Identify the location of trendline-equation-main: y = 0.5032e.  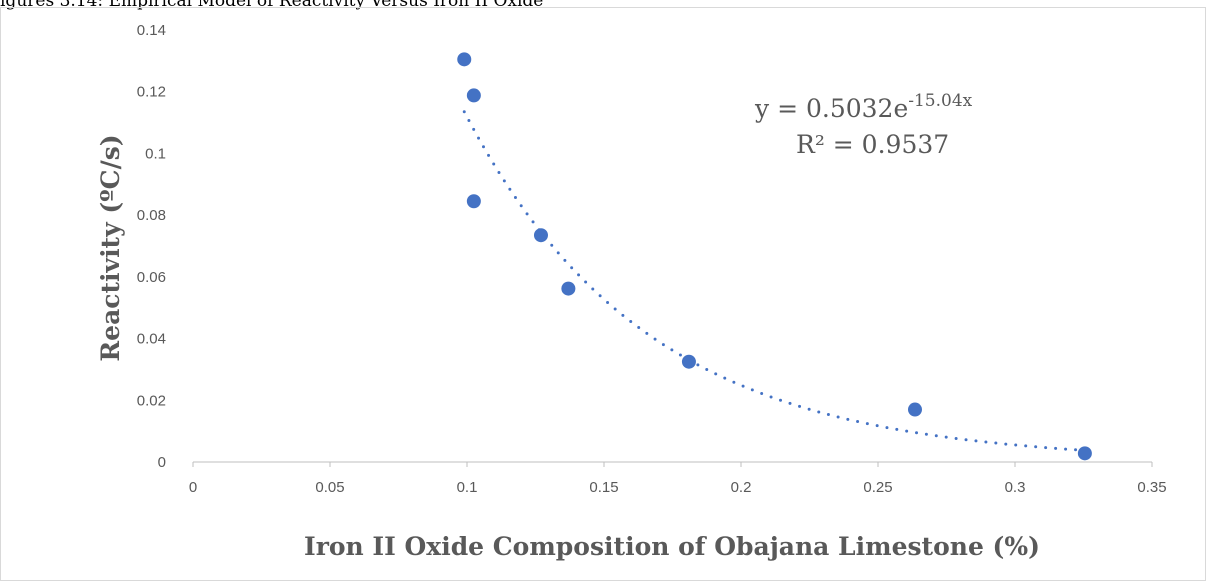
(831, 108).